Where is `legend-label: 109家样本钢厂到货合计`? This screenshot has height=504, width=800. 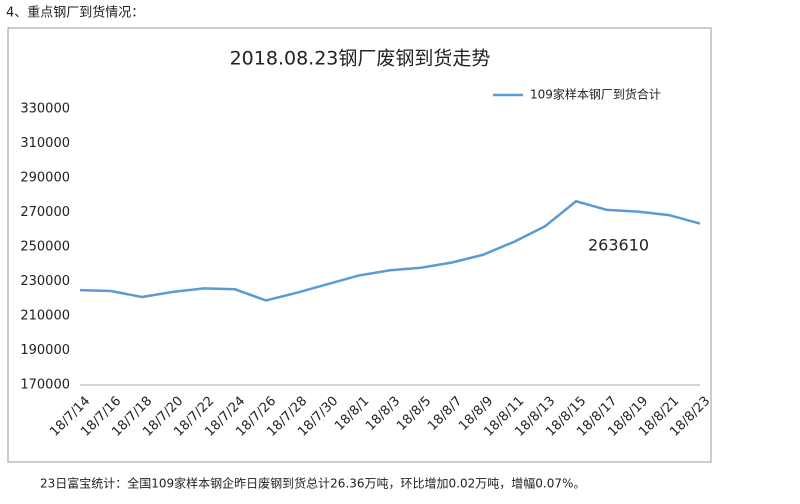 legend-label: 109家样本钢厂到货合计 is located at coordinates (595, 94).